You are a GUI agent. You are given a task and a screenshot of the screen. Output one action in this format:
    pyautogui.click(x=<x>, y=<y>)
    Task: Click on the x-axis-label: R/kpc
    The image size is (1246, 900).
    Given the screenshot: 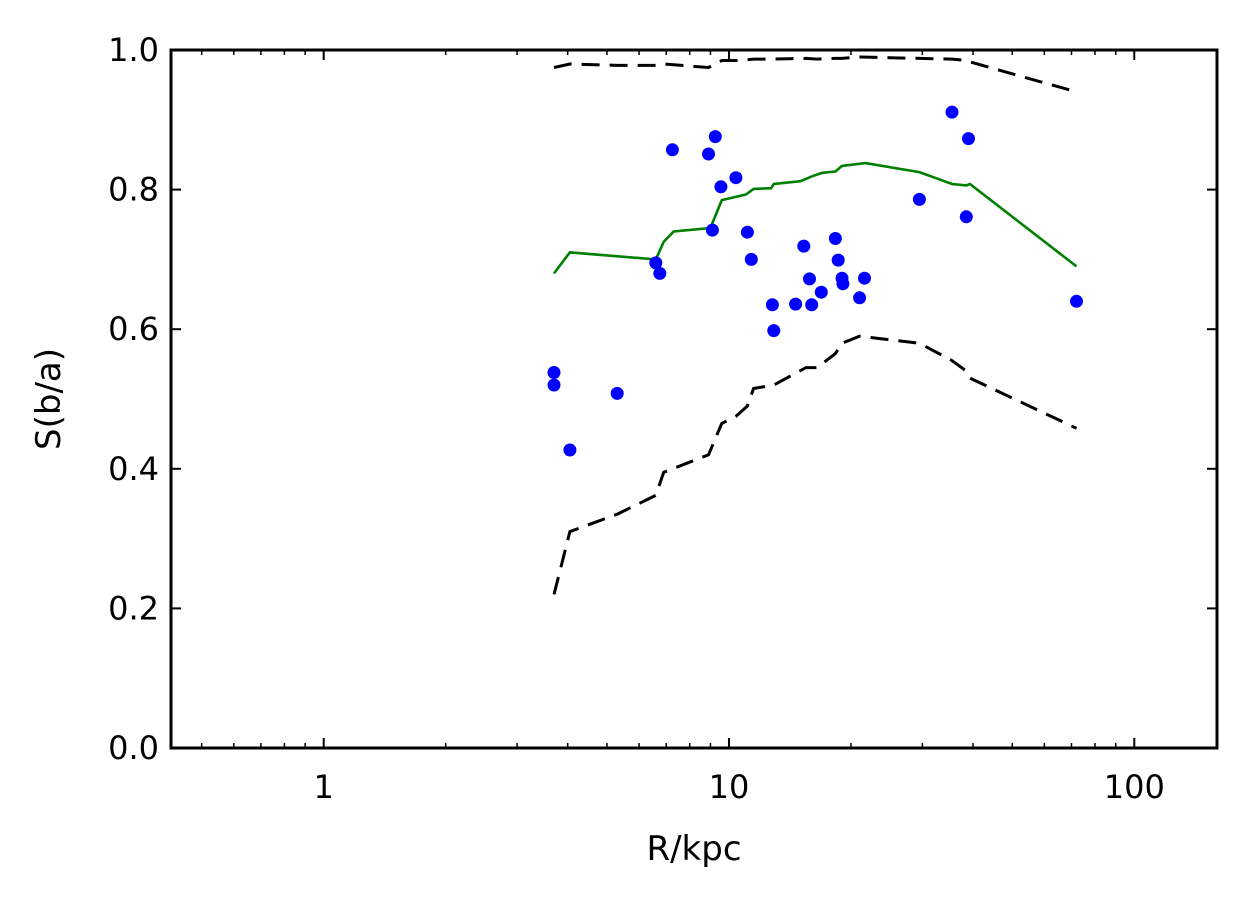 What is the action you would take?
    pyautogui.click(x=693, y=849)
    